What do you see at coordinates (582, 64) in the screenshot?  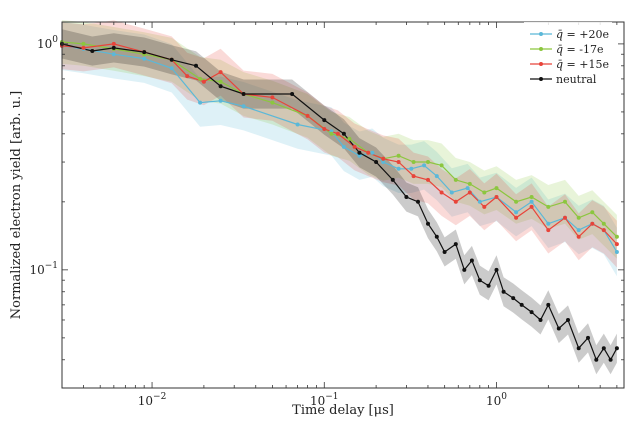 I see `legend-label-2: q̄ = +15e` at bounding box center [582, 64].